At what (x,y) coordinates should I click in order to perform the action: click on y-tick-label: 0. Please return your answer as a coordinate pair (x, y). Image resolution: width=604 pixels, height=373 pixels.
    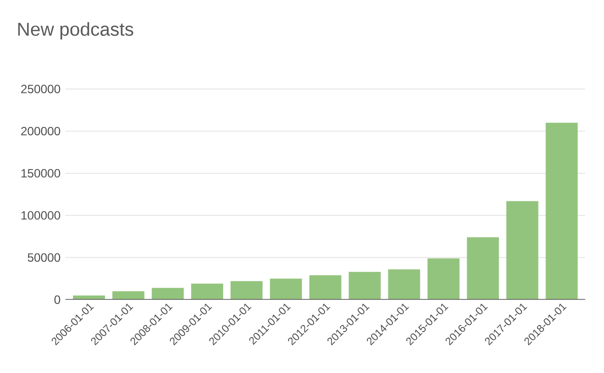
    Looking at the image, I should click on (57, 299).